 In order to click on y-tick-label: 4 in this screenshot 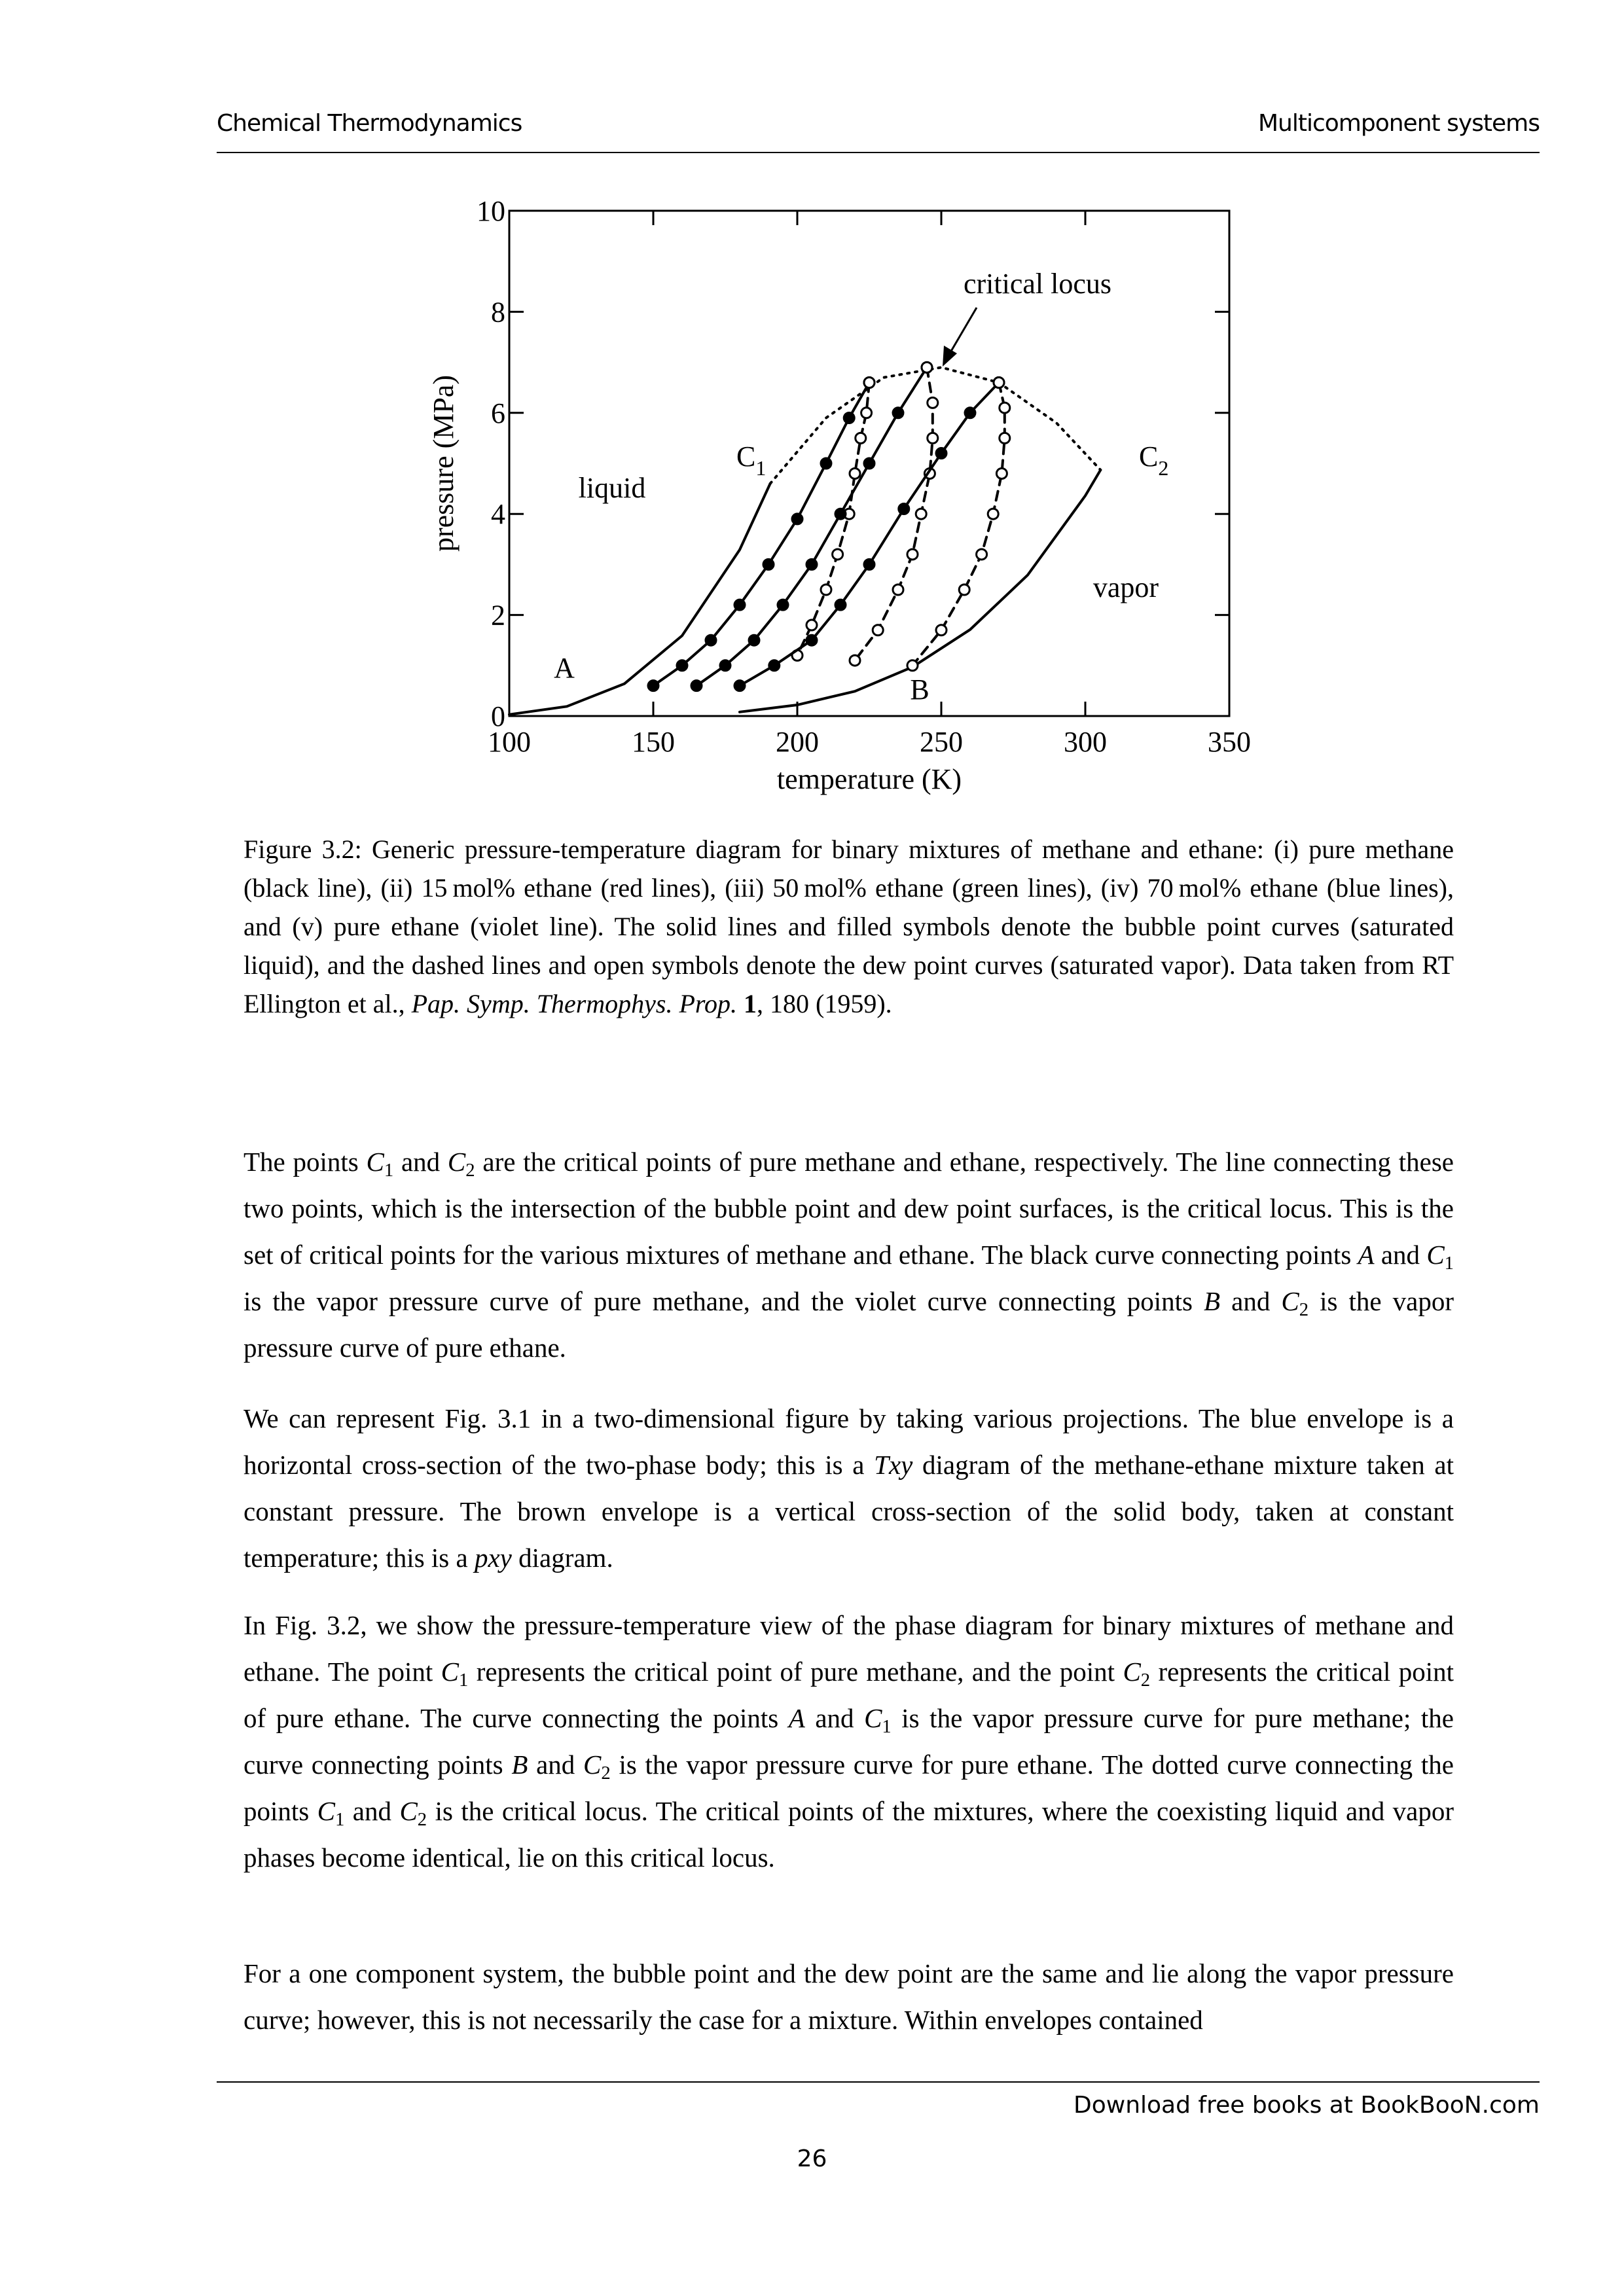, I will do `click(498, 514)`.